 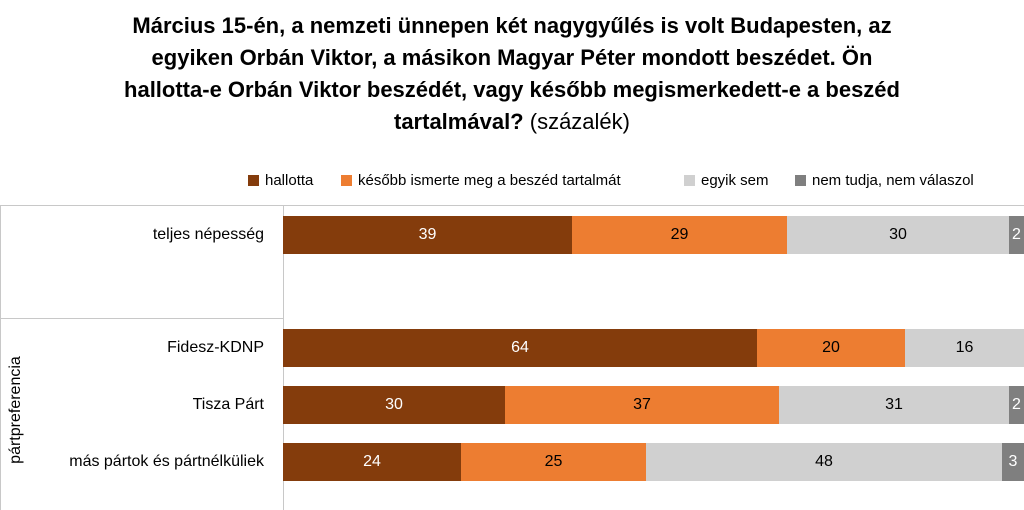 I want to click on bar-row: 64 20 16, so click(x=653, y=348).